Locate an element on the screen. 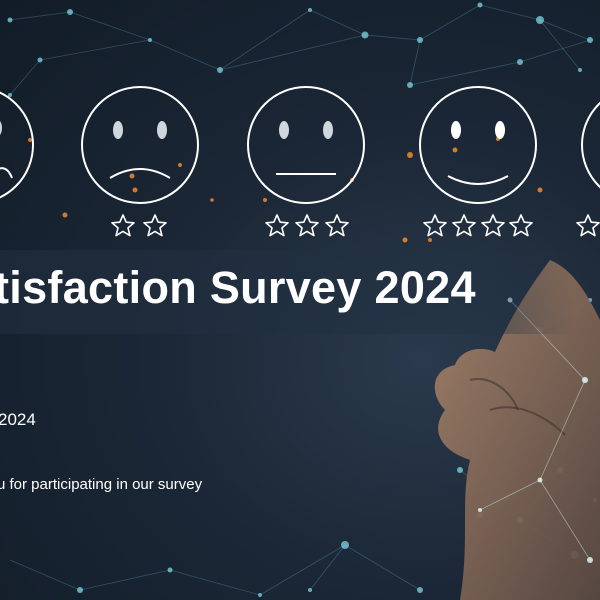  sad-face-icon is located at coordinates (140, 145).